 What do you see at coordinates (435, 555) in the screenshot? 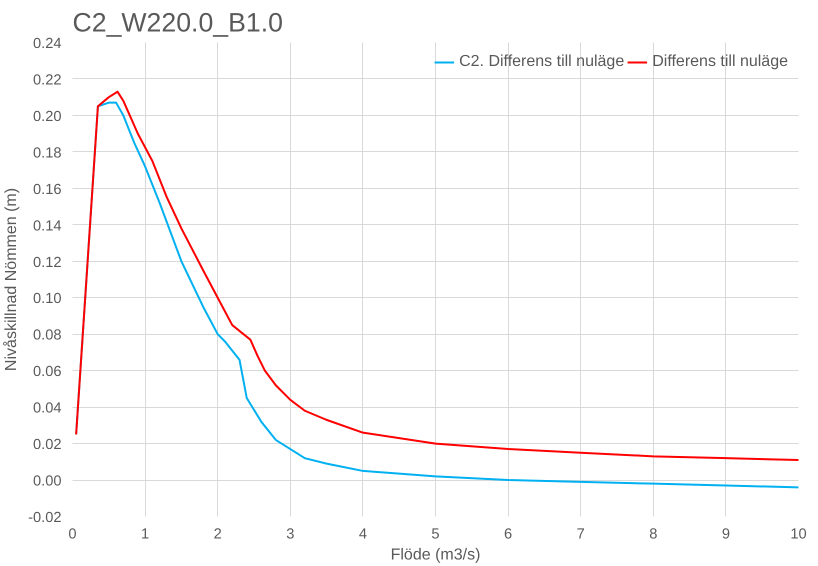
I see `x-axis-title: Flöde (m3/s)` at bounding box center [435, 555].